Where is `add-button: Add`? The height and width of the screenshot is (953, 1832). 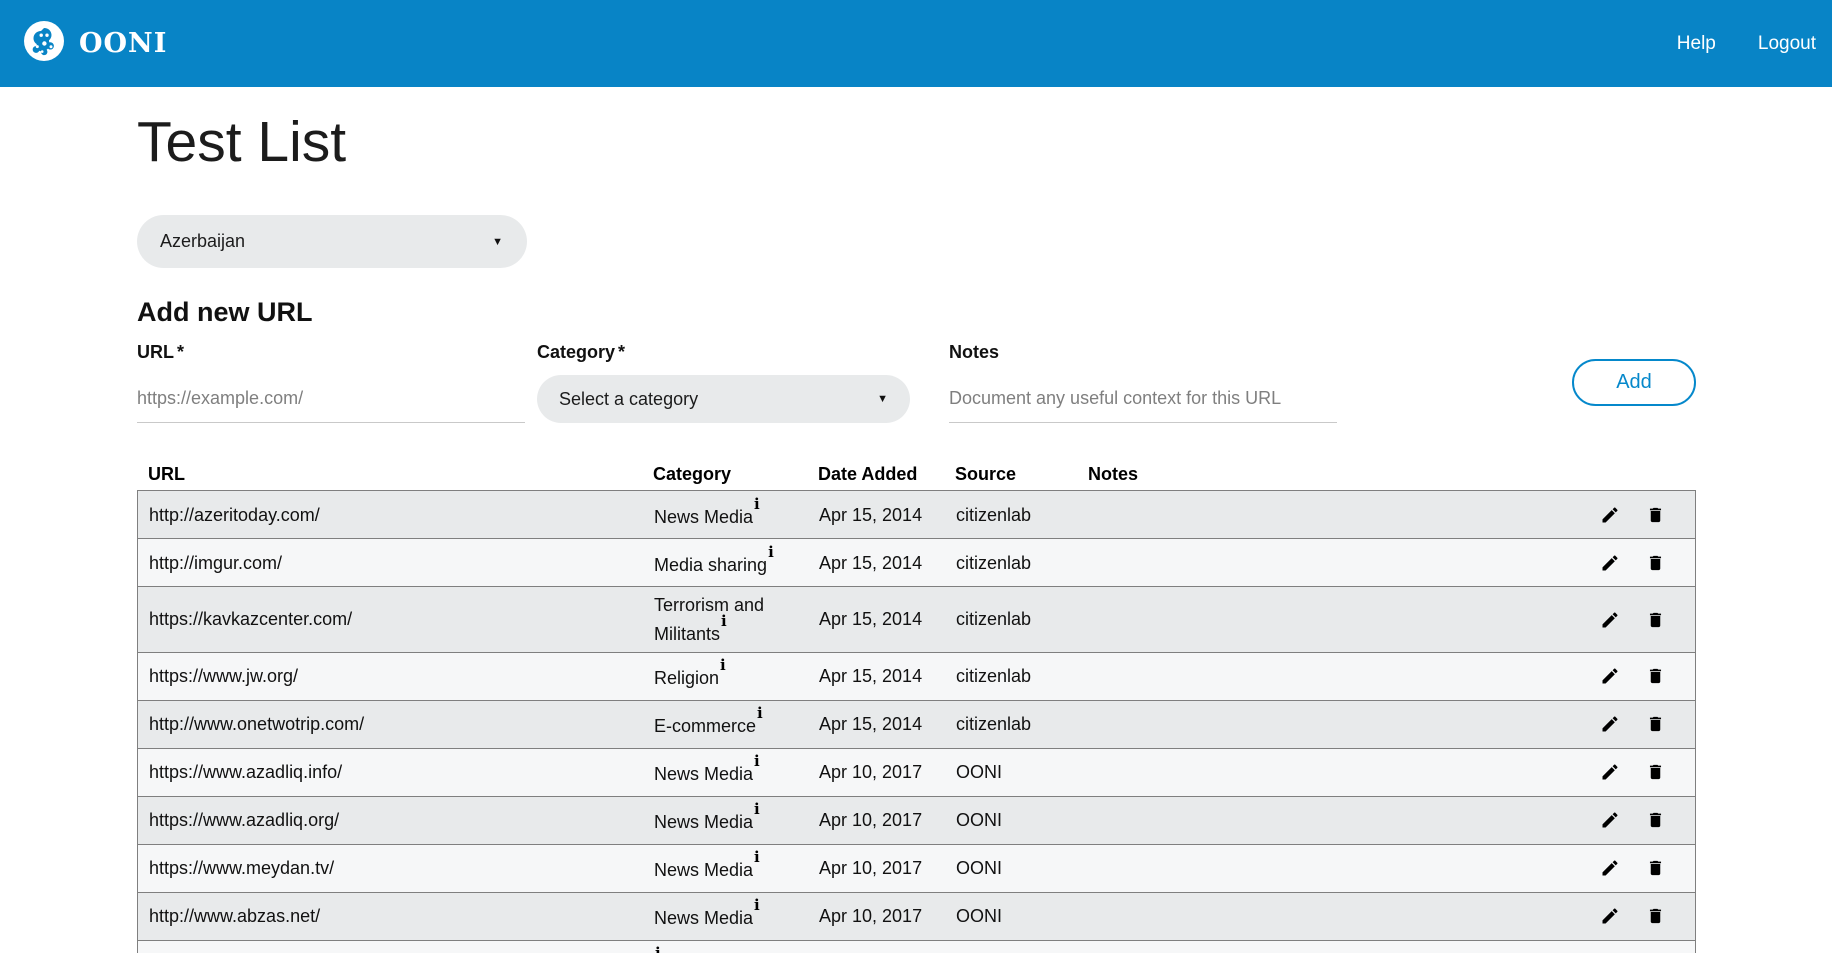
add-button: Add is located at coordinates (1634, 383).